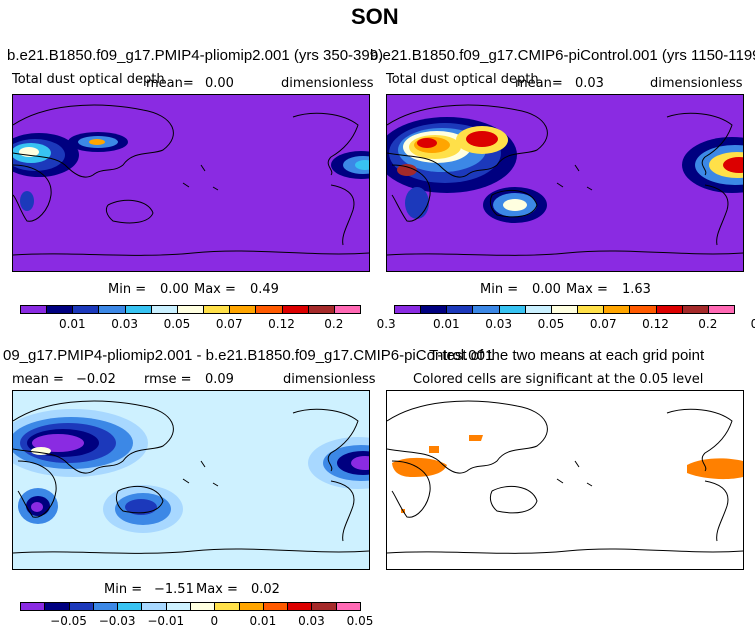  What do you see at coordinates (567, 474) in the screenshot?
I see `significant-cells` at bounding box center [567, 474].